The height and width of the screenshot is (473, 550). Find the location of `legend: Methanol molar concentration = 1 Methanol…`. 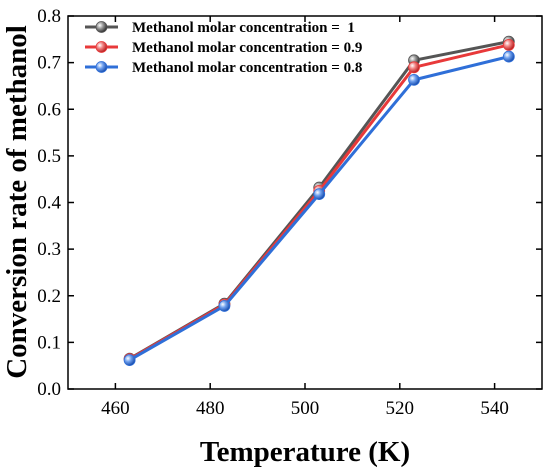

legend: Methanol molar concentration = 1 Methanol… is located at coordinates (223, 48).